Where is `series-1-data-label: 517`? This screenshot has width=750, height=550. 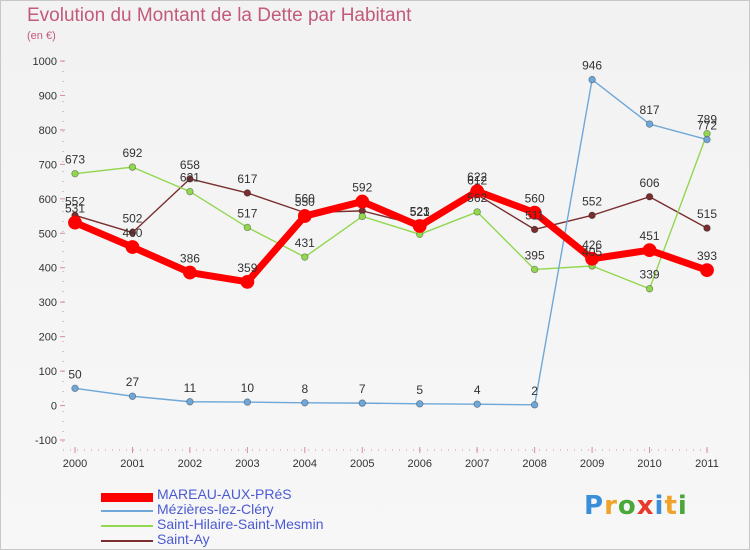 series-1-data-label: 517 is located at coordinates (247, 213).